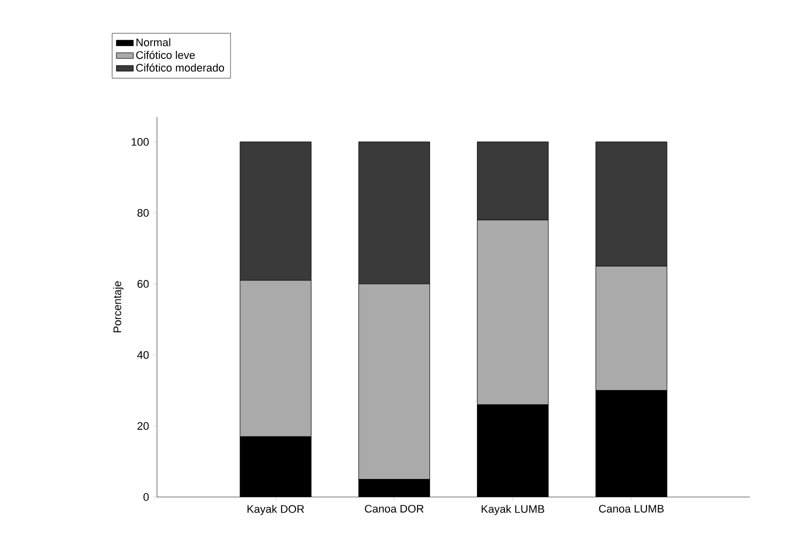 This screenshot has height=547, width=810. What do you see at coordinates (146, 497) in the screenshot?
I see `y-tick-label: 0` at bounding box center [146, 497].